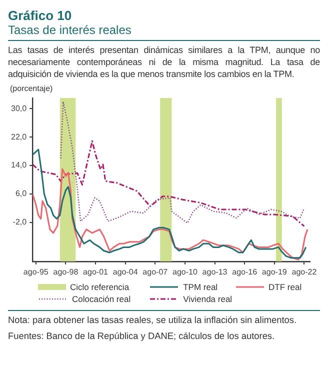  I want to click on x-tick-label: ago-13, so click(215, 271).